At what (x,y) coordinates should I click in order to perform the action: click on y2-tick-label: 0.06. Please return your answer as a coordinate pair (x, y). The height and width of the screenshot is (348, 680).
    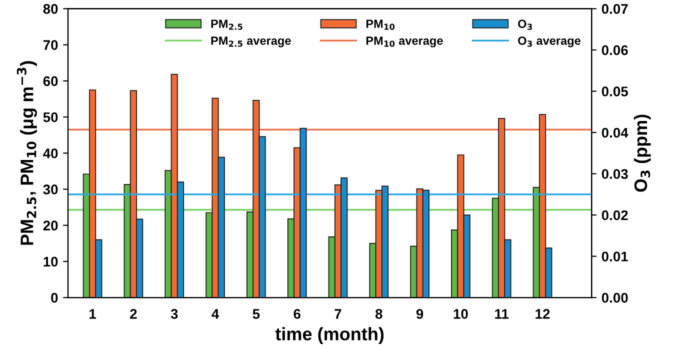
    Looking at the image, I should click on (615, 50).